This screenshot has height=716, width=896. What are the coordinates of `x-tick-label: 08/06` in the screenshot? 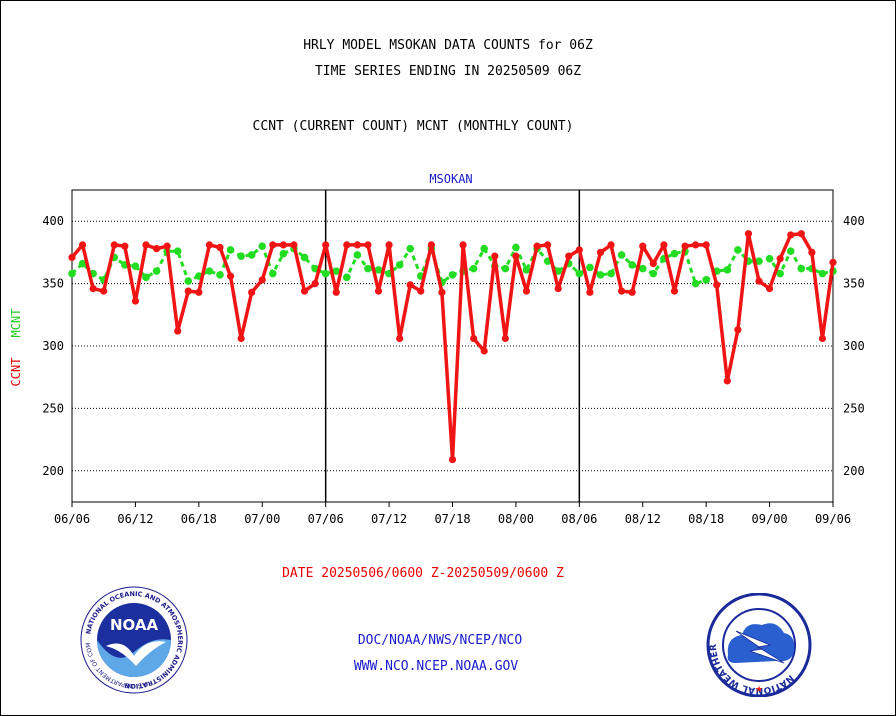 It's located at (579, 519).